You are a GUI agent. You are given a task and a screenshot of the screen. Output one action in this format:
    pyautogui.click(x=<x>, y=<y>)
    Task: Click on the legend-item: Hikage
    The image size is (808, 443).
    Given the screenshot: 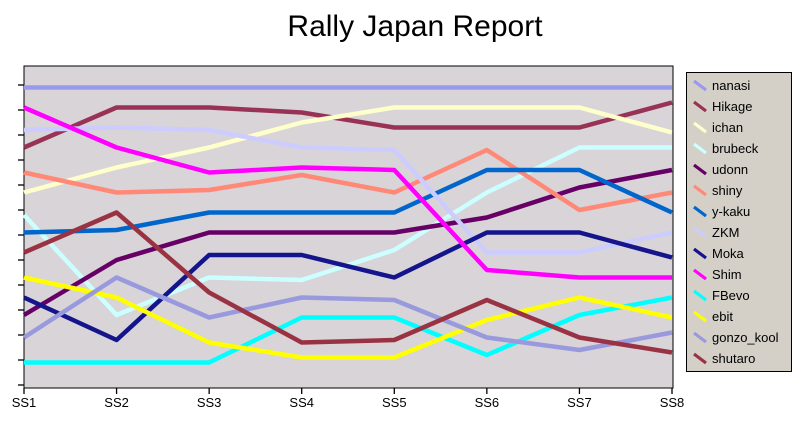 What is the action you would take?
    pyautogui.click(x=741, y=107)
    